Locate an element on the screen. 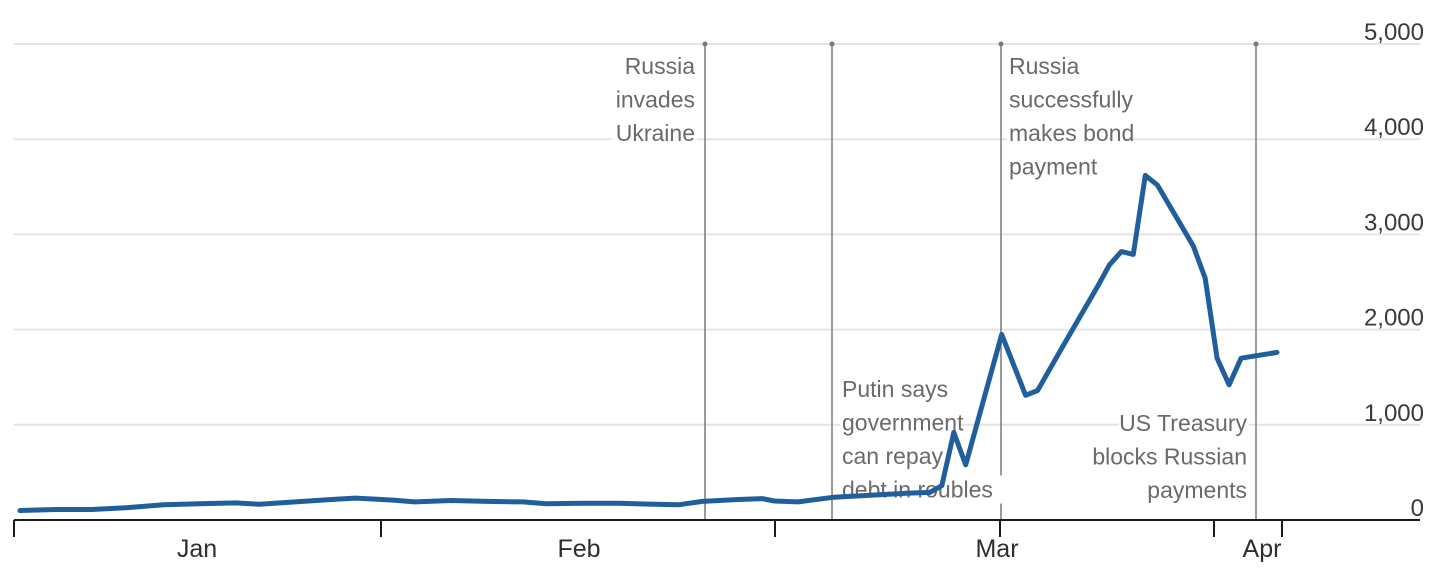 The image size is (1441, 568). annotation-text: blocks Russian is located at coordinates (1169, 457).